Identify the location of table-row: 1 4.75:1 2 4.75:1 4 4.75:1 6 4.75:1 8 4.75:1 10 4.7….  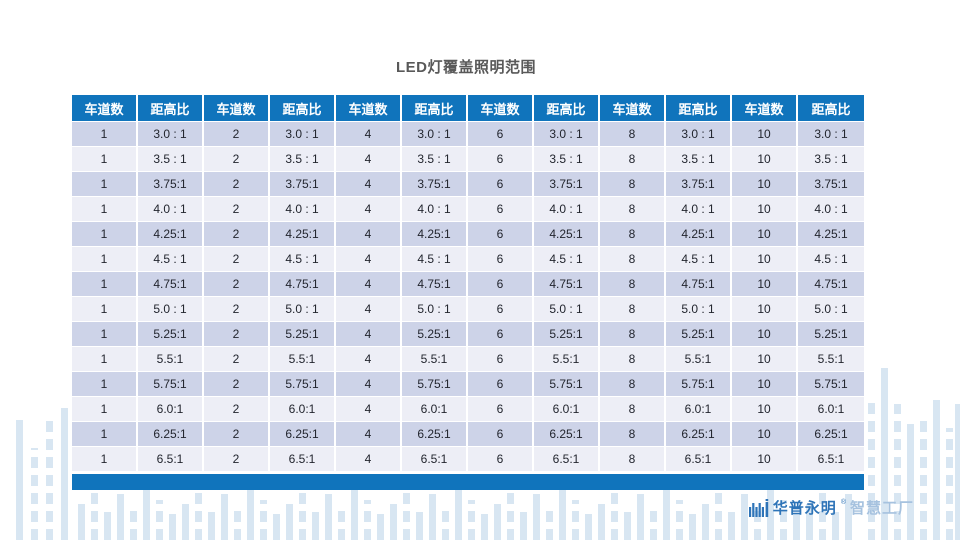
(468, 284).